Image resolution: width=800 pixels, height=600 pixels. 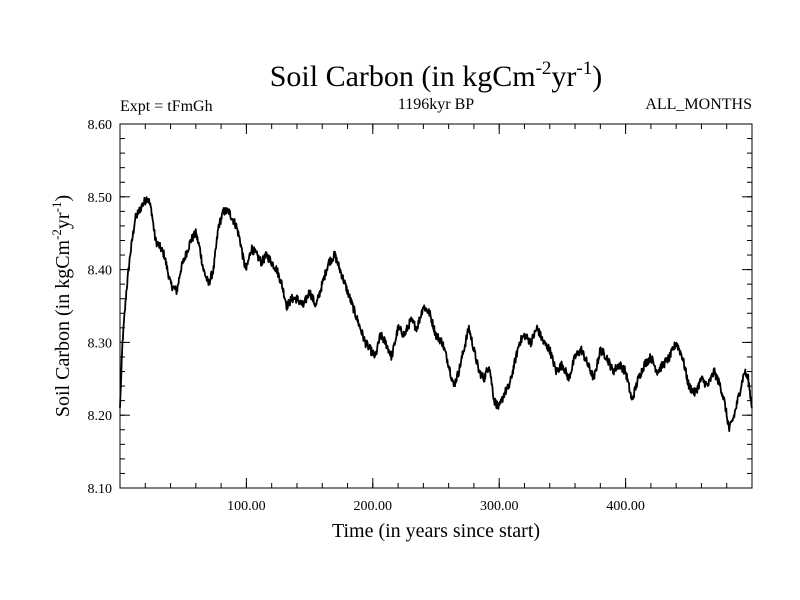 What do you see at coordinates (436, 531) in the screenshot?
I see `x-axis-label: Time (in years since start)` at bounding box center [436, 531].